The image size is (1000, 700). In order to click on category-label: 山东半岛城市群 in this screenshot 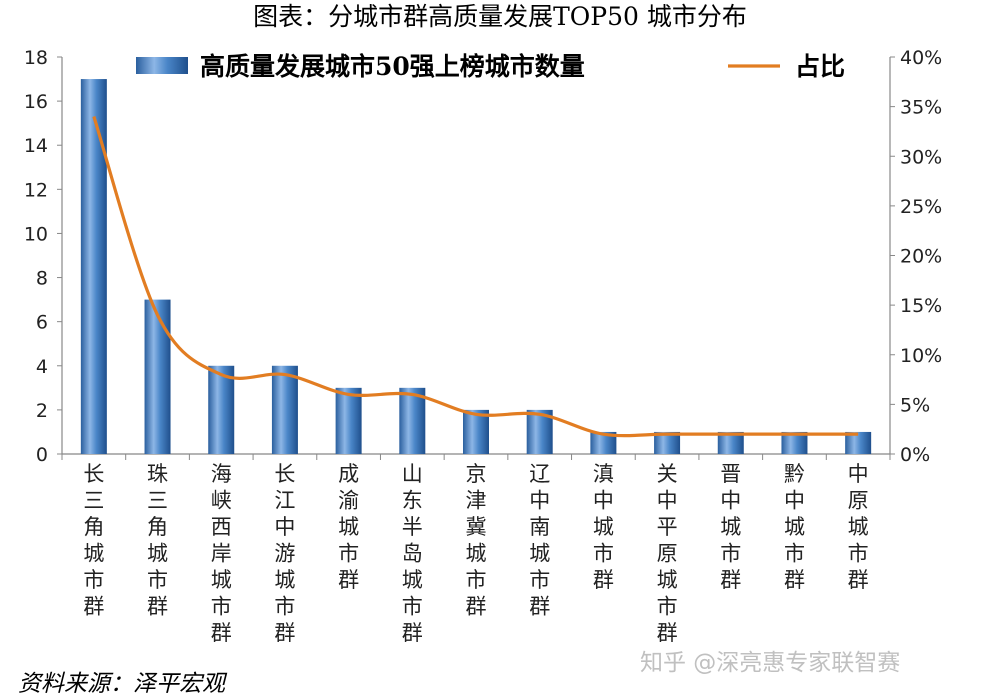, I will do `click(412, 553)`.